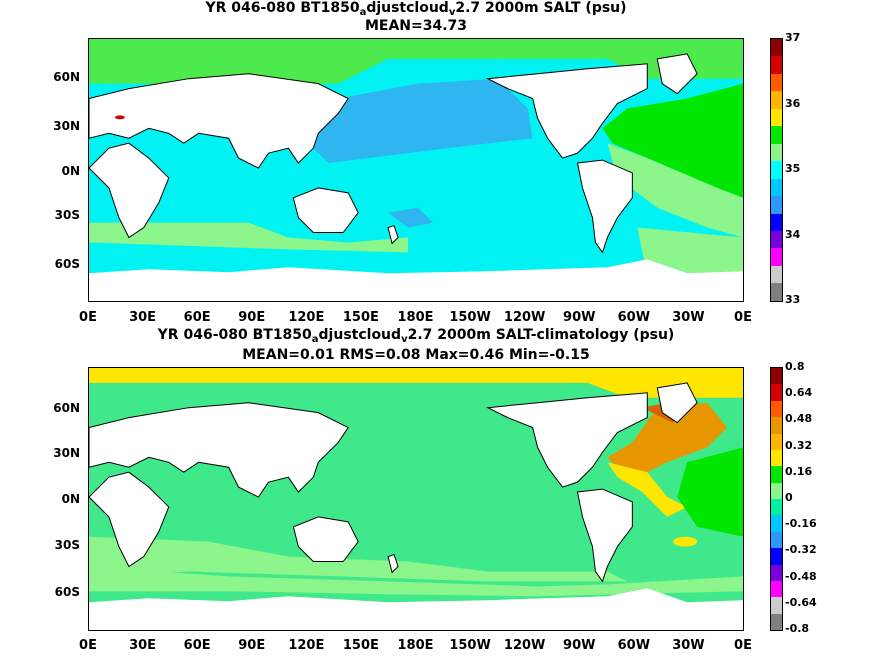 The image size is (875, 656). I want to click on colorbar-label: -0.48, so click(801, 576).